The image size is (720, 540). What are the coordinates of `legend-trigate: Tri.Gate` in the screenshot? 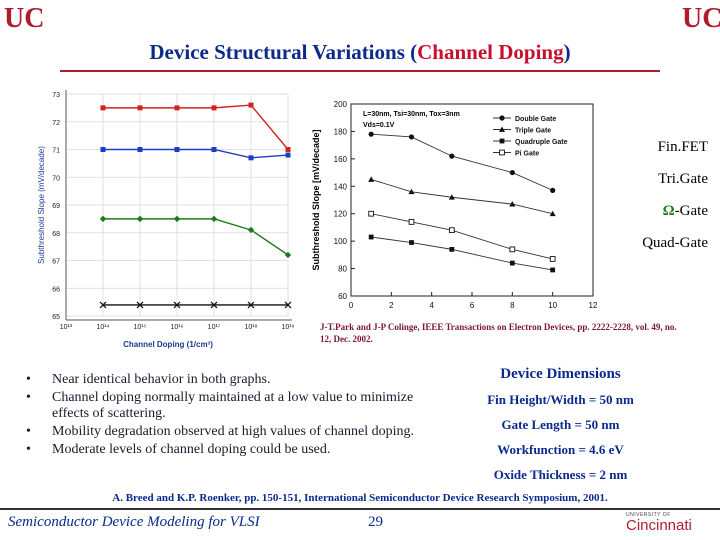 It's located at (683, 179).